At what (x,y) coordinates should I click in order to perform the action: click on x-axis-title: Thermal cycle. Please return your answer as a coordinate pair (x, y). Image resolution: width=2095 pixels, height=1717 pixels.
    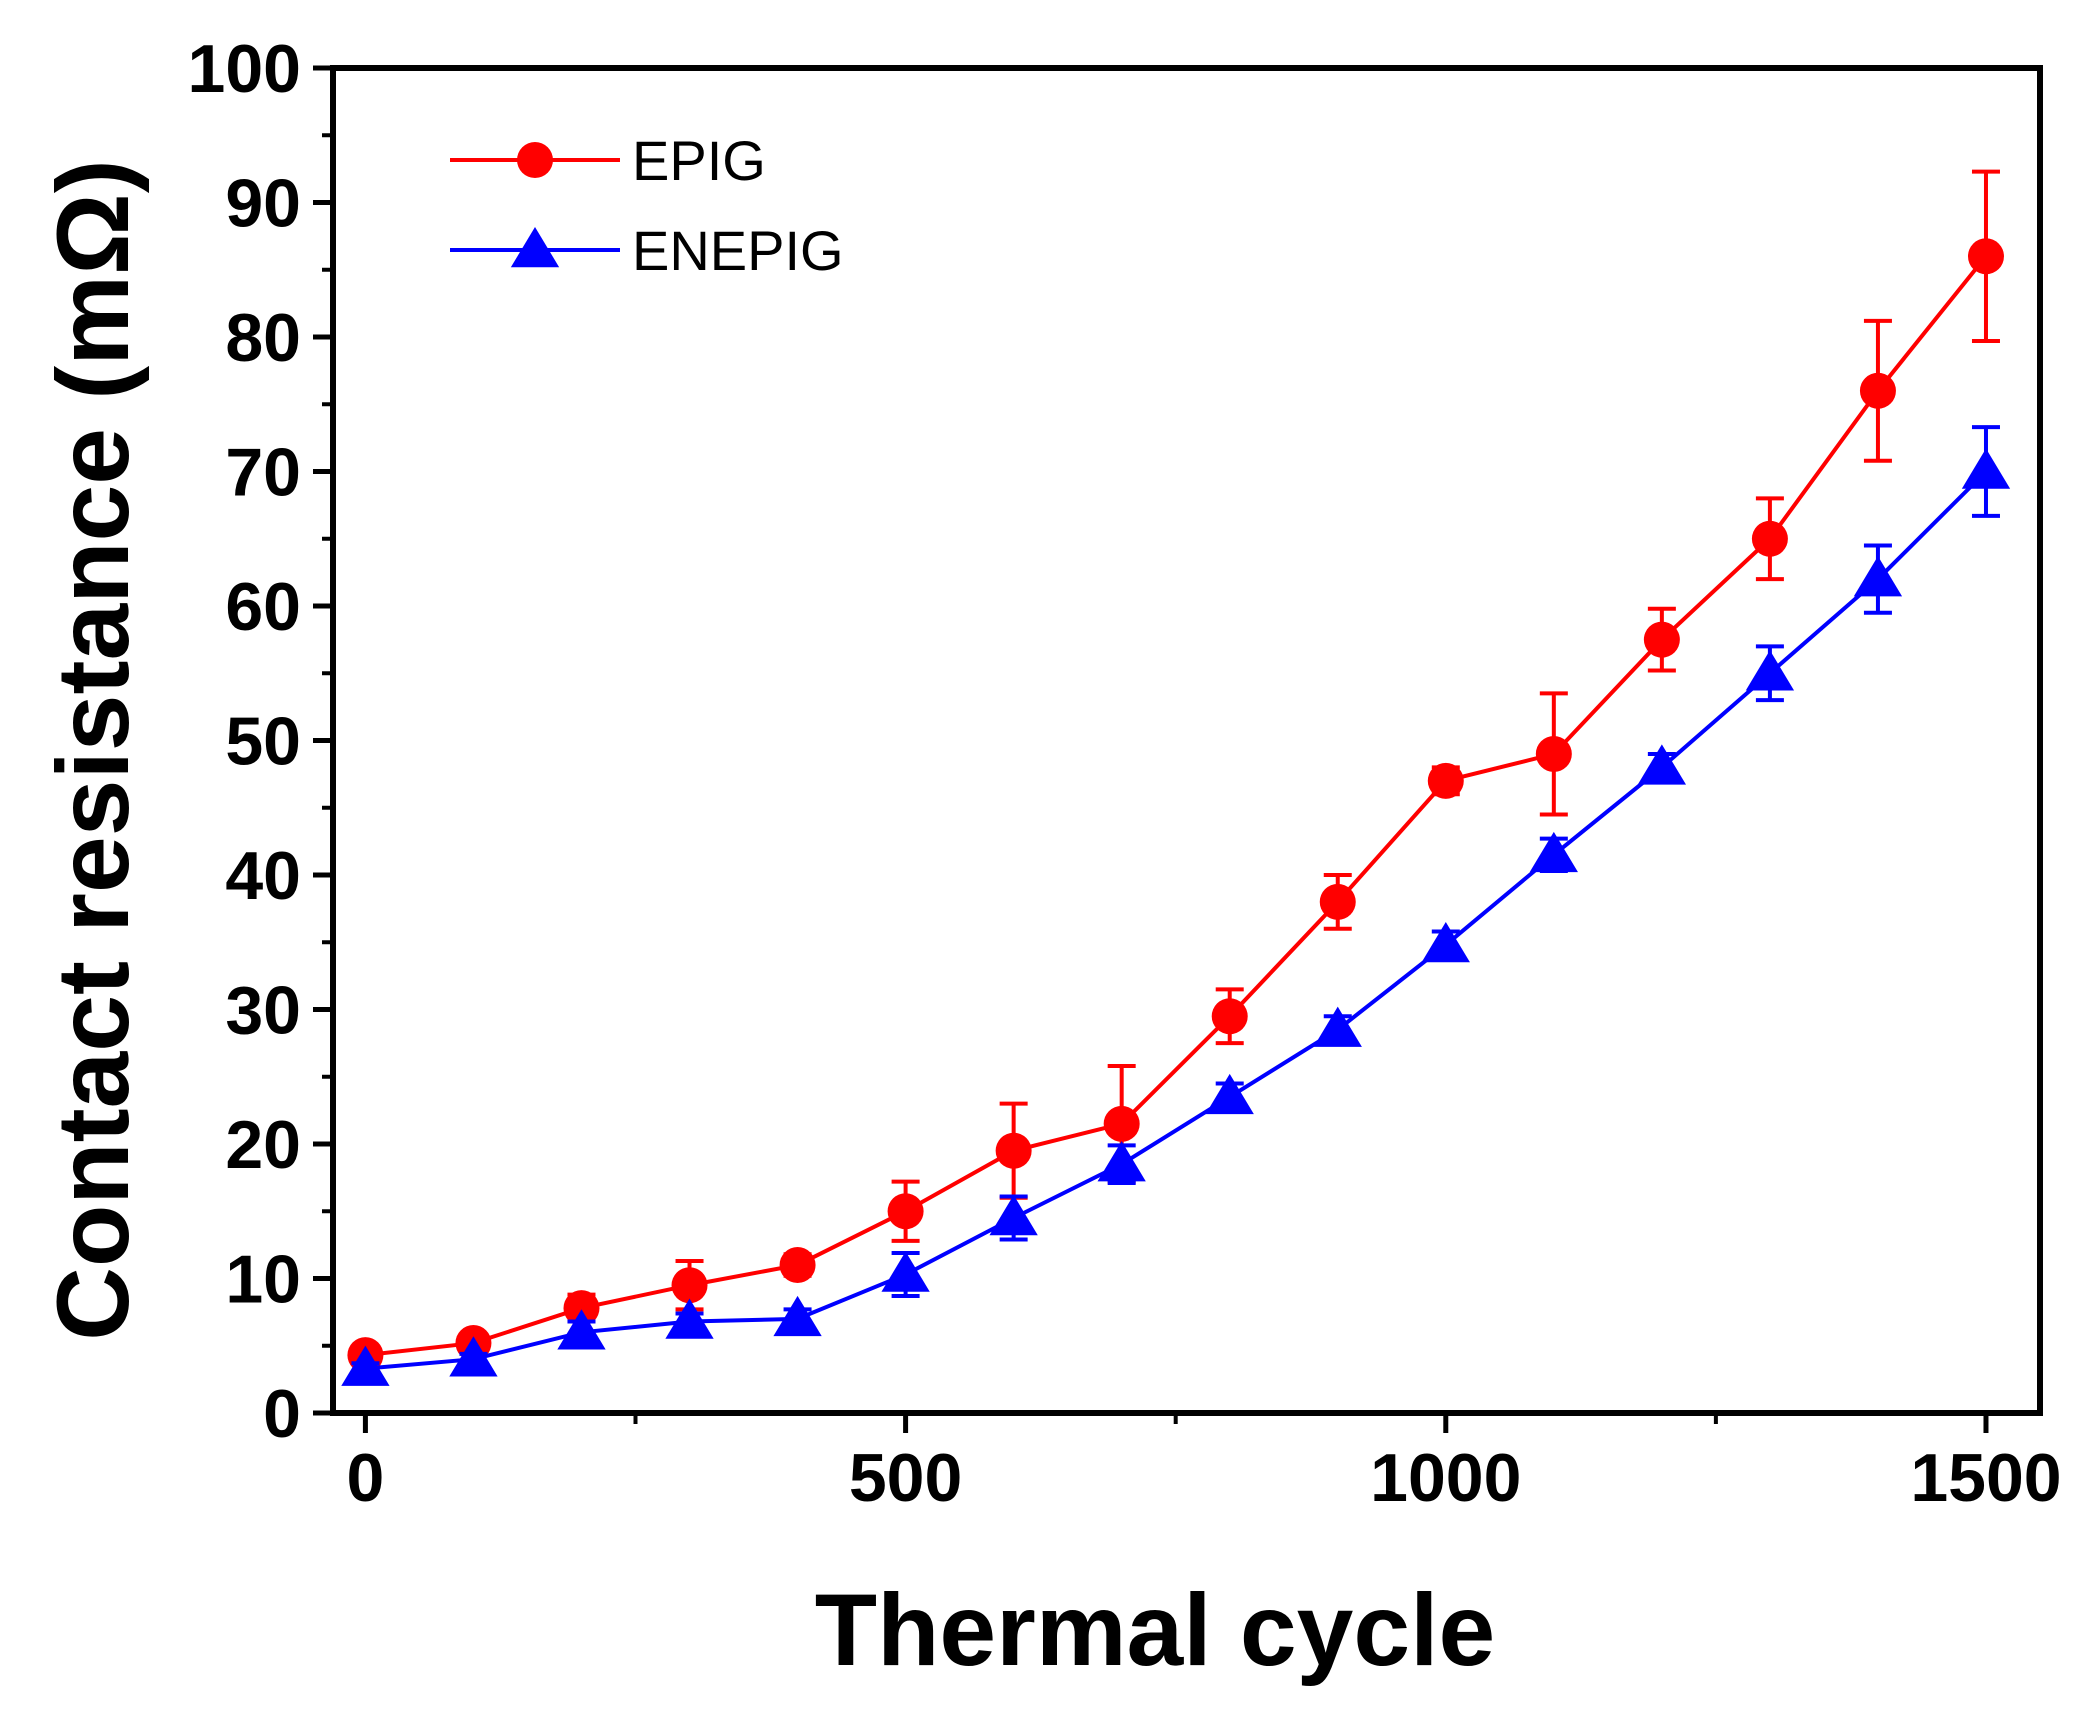
    Looking at the image, I should click on (1155, 1630).